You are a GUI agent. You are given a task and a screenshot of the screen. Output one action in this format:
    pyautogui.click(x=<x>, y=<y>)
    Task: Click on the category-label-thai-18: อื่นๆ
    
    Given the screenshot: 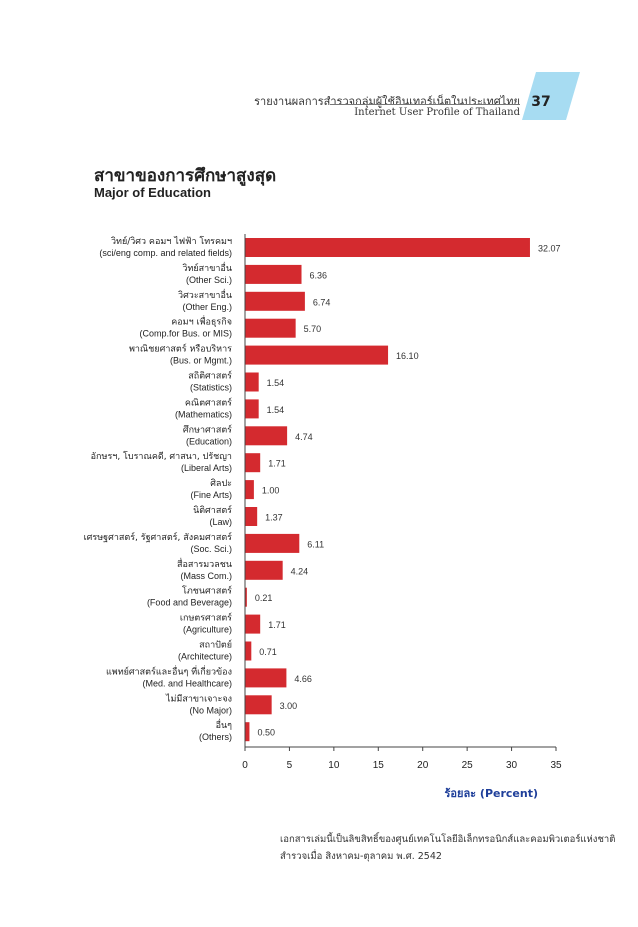 What is the action you would take?
    pyautogui.click(x=224, y=724)
    